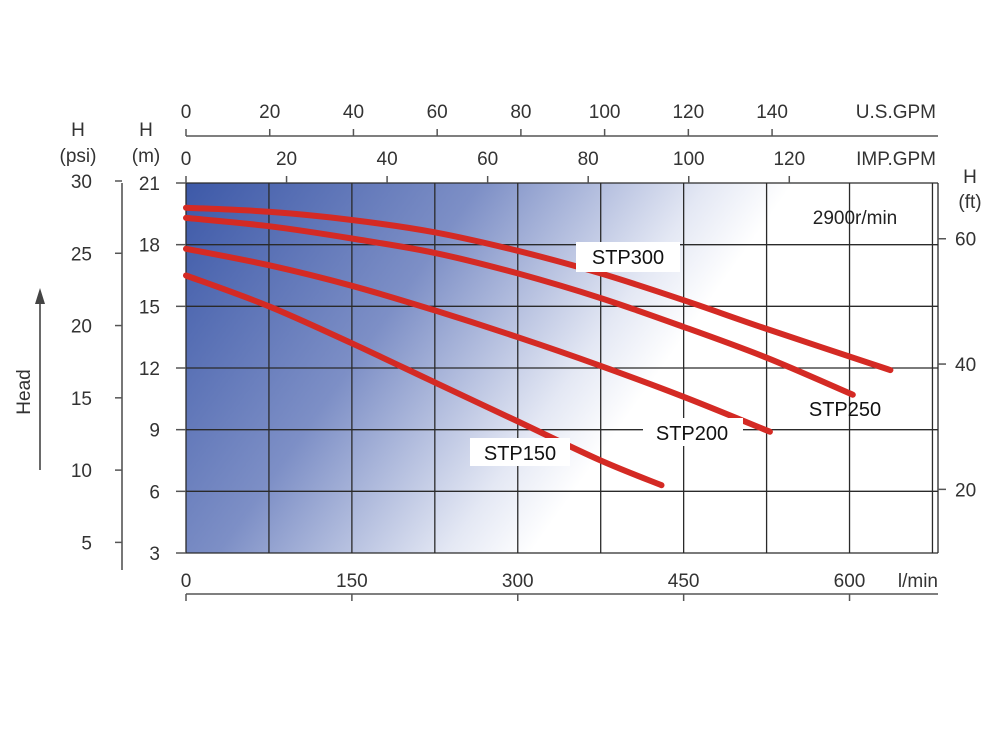 The width and height of the screenshot is (1000, 750). I want to click on m-axis-unit: (m), so click(146, 156).